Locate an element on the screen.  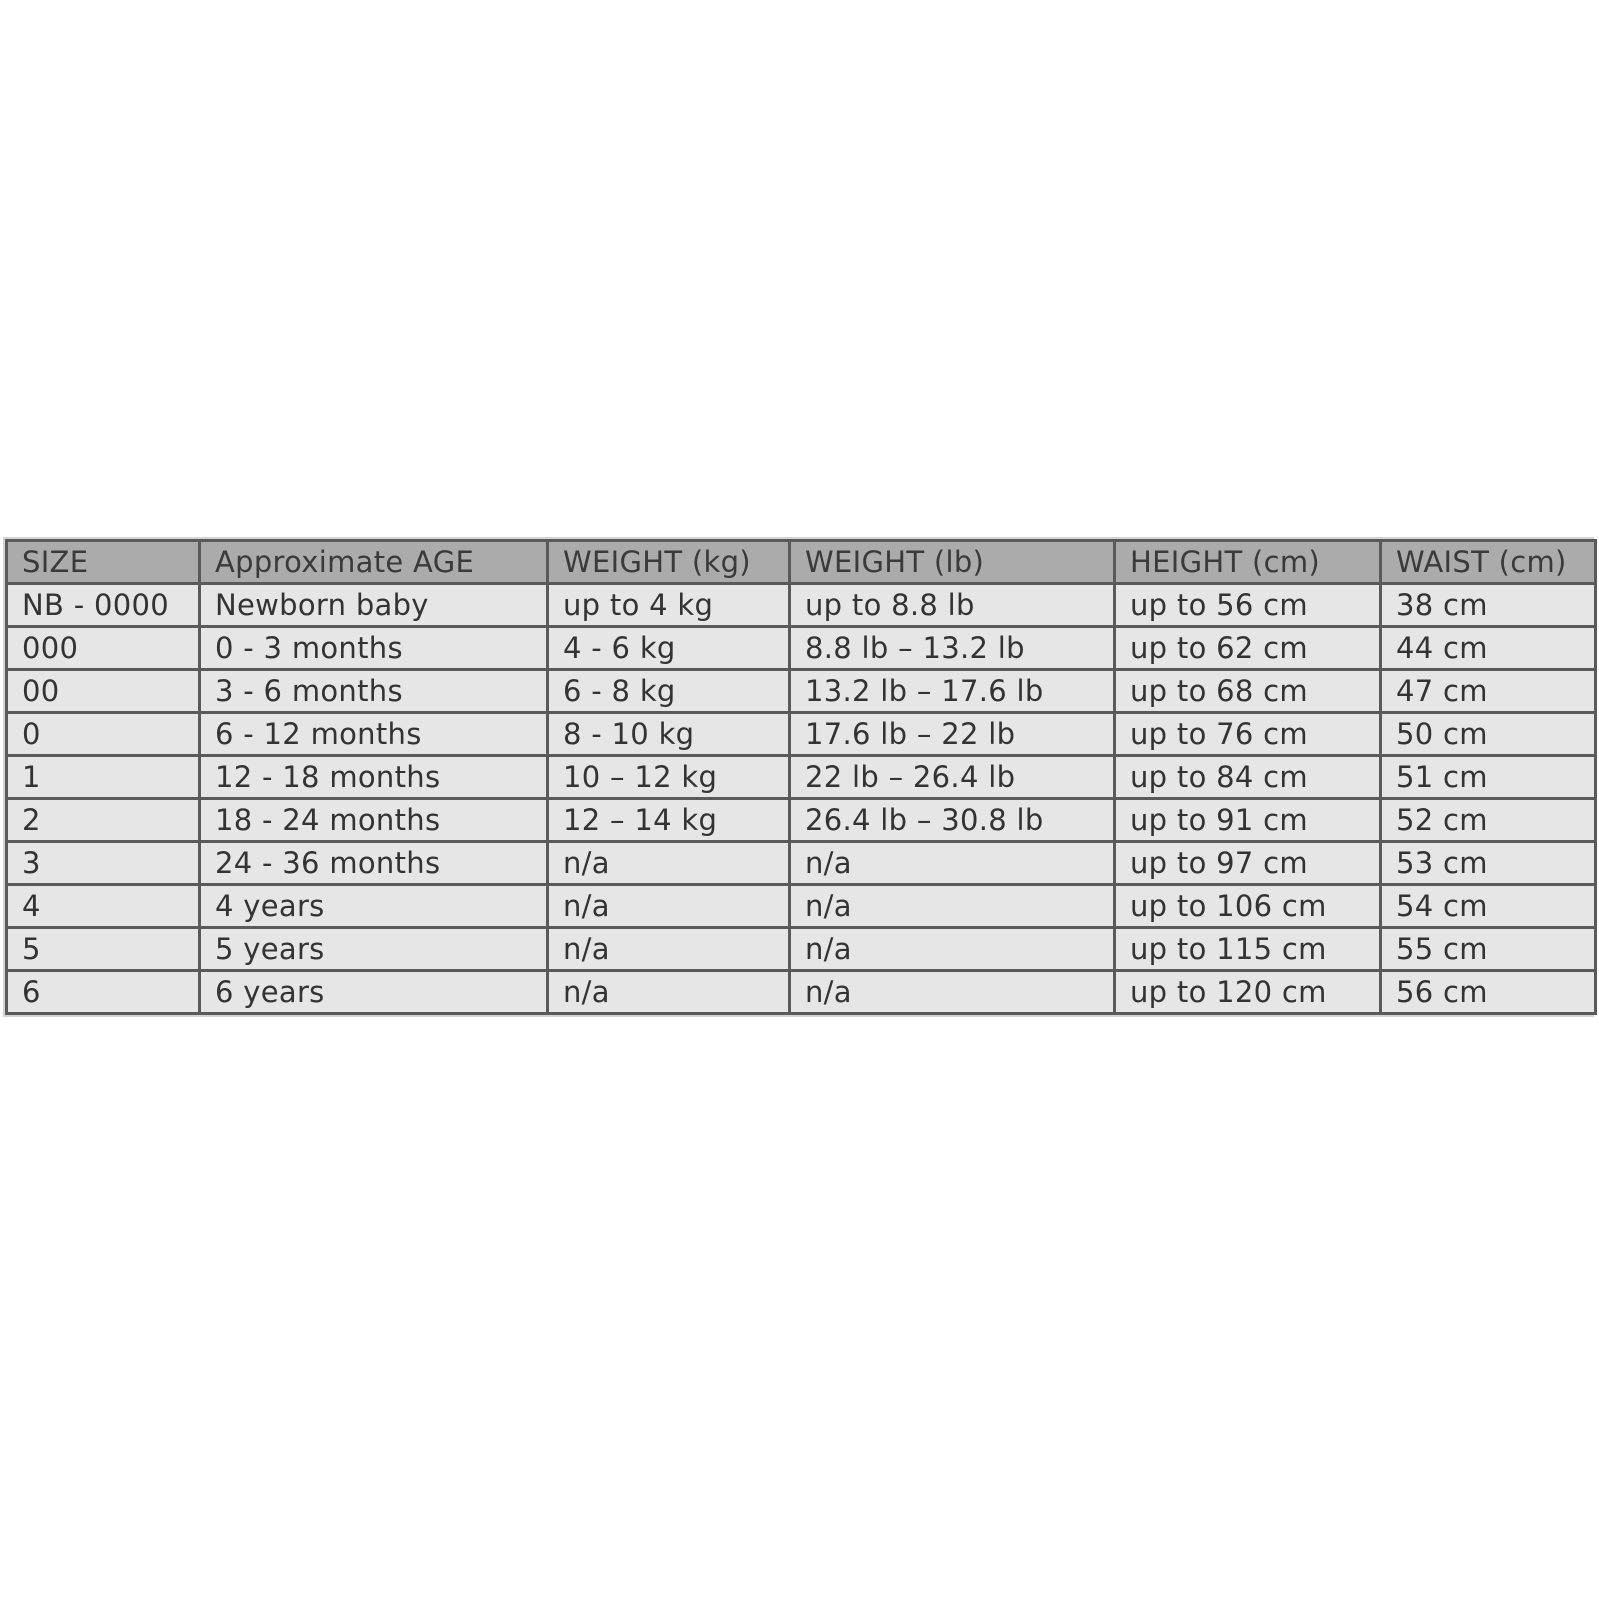
table-cell: 5 years is located at coordinates (373, 949).